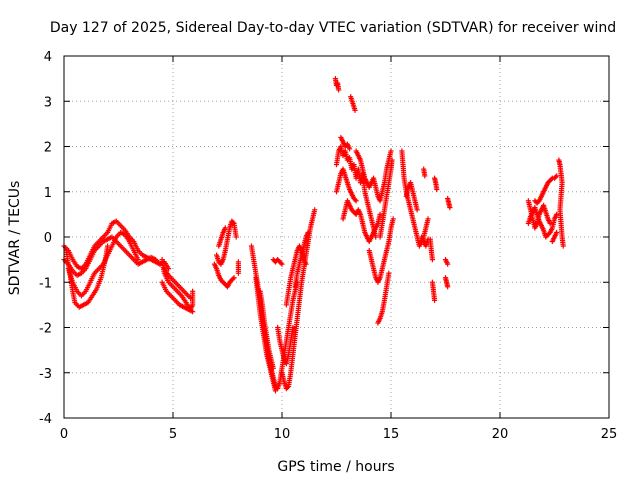 This screenshot has width=640, height=480. I want to click on x-tick-label: 5, so click(173, 434).